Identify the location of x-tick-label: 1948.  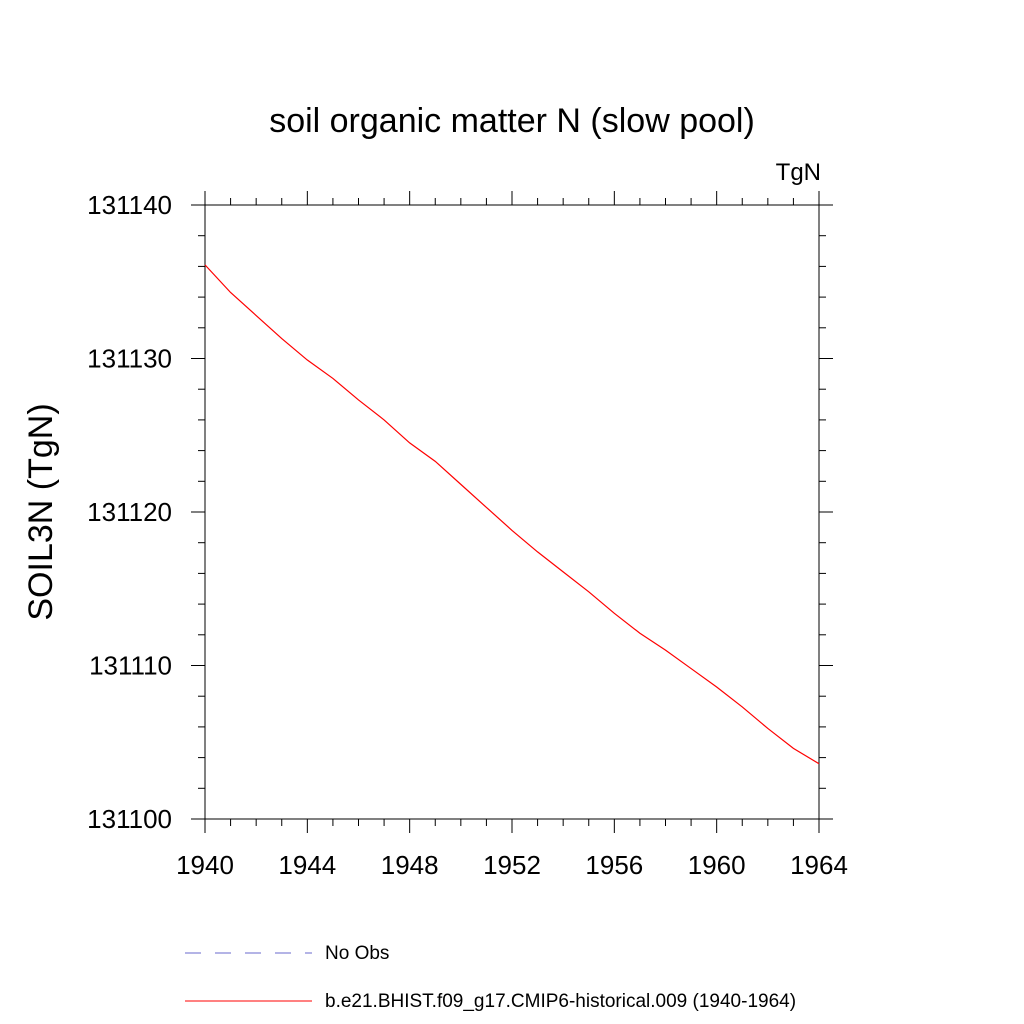
(410, 865).